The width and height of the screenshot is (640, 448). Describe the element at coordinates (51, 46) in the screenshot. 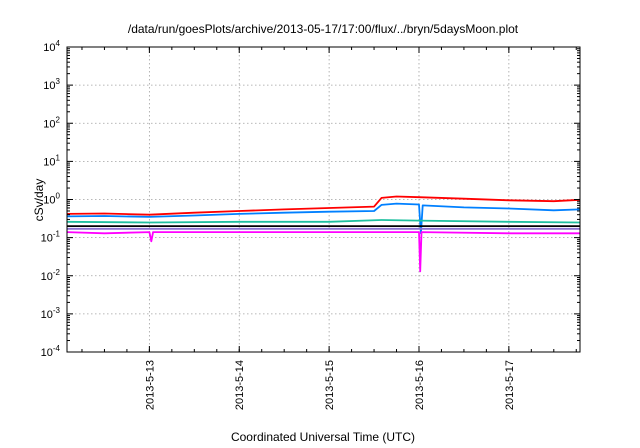

I see `y-tick-label: 10⁴` at that location.